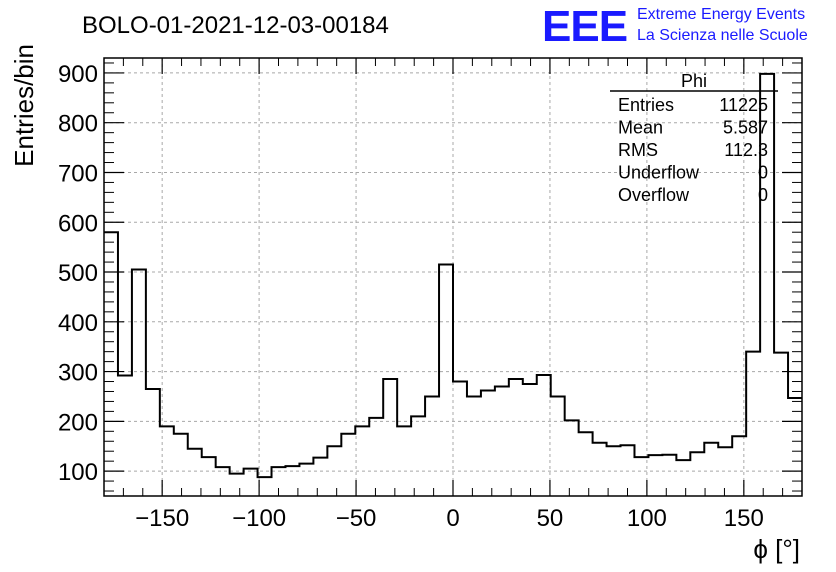  Describe the element at coordinates (746, 150) in the screenshot. I see `stats-value: 112.3` at that location.